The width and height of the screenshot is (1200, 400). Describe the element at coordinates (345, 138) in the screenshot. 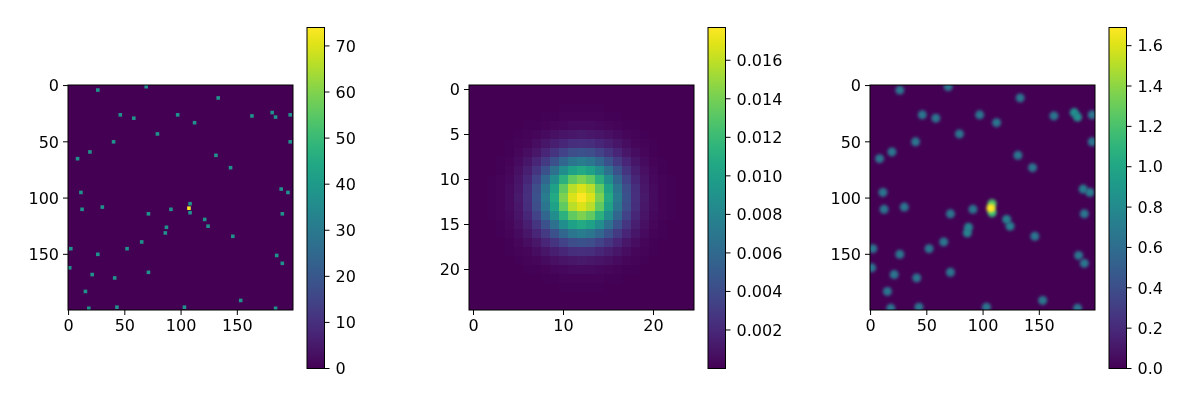

I see `color-bar-label: 50` at that location.